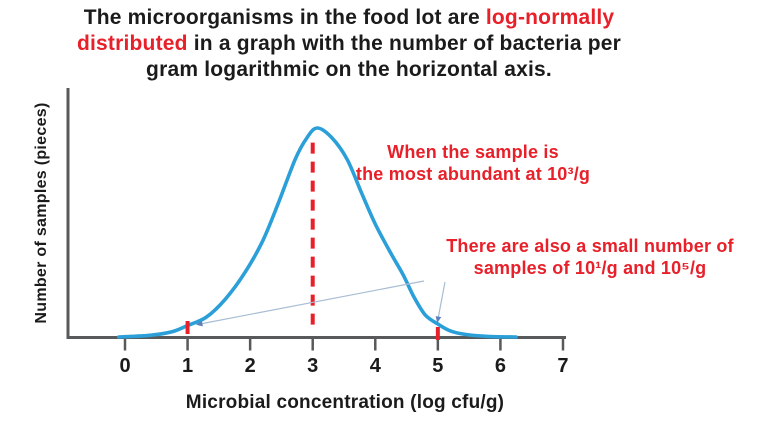 The height and width of the screenshot is (431, 768). Describe the element at coordinates (473, 174) in the screenshot. I see `annotation-peak-line2: the most abundant at 10³/g` at that location.